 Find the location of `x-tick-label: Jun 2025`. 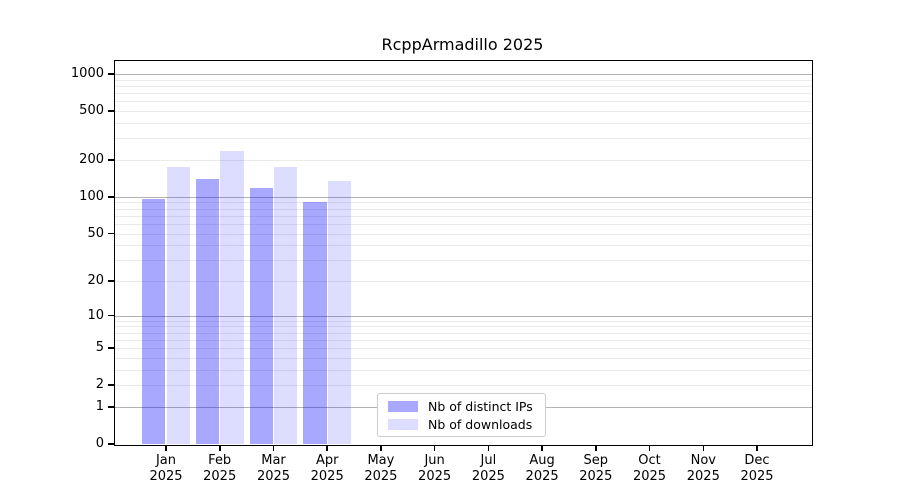

x-tick-label: Jun 2025 is located at coordinates (435, 469).